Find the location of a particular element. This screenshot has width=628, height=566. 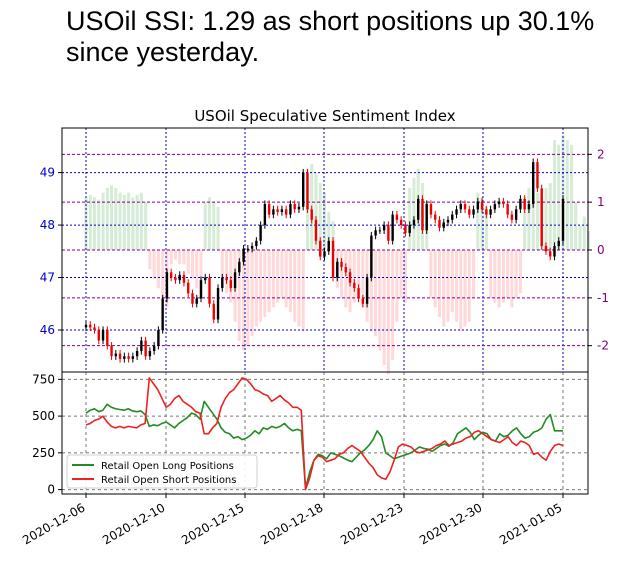

chart-title: USOil Speculative Sentiment Index is located at coordinates (324, 116).